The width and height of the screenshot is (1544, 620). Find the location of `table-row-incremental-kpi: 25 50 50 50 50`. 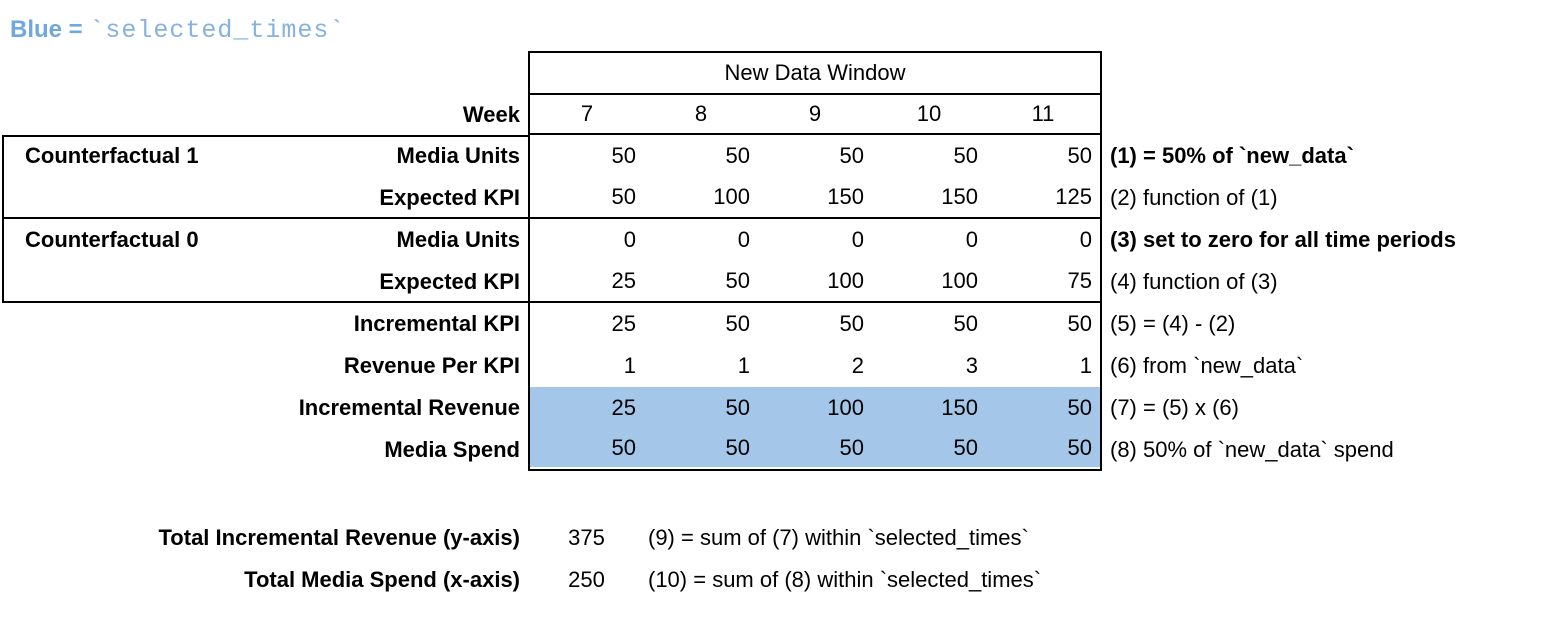

table-row-incremental-kpi: 25 50 50 50 50 is located at coordinates (815, 324).